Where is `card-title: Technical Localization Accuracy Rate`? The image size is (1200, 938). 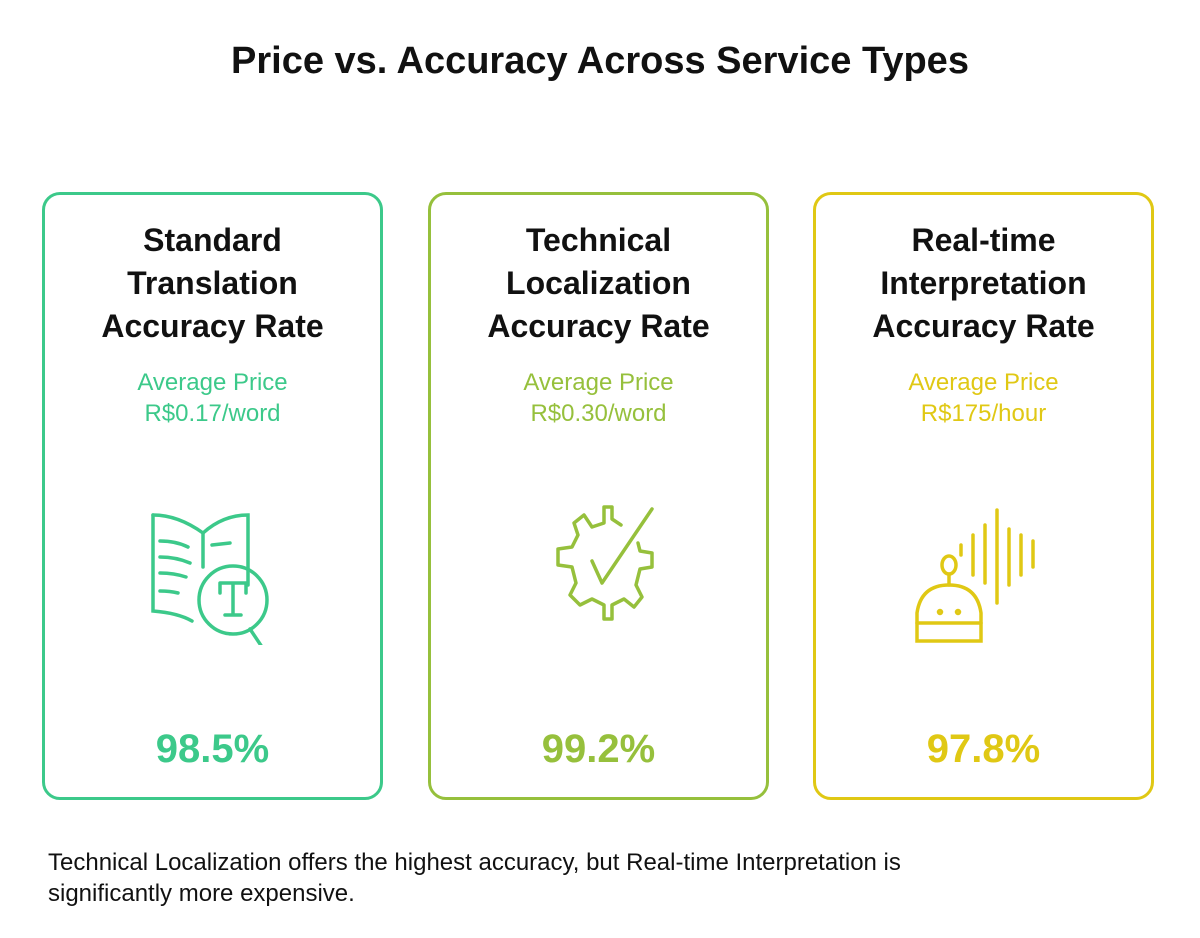
card-title: Technical Localization Accuracy Rate is located at coordinates (598, 283).